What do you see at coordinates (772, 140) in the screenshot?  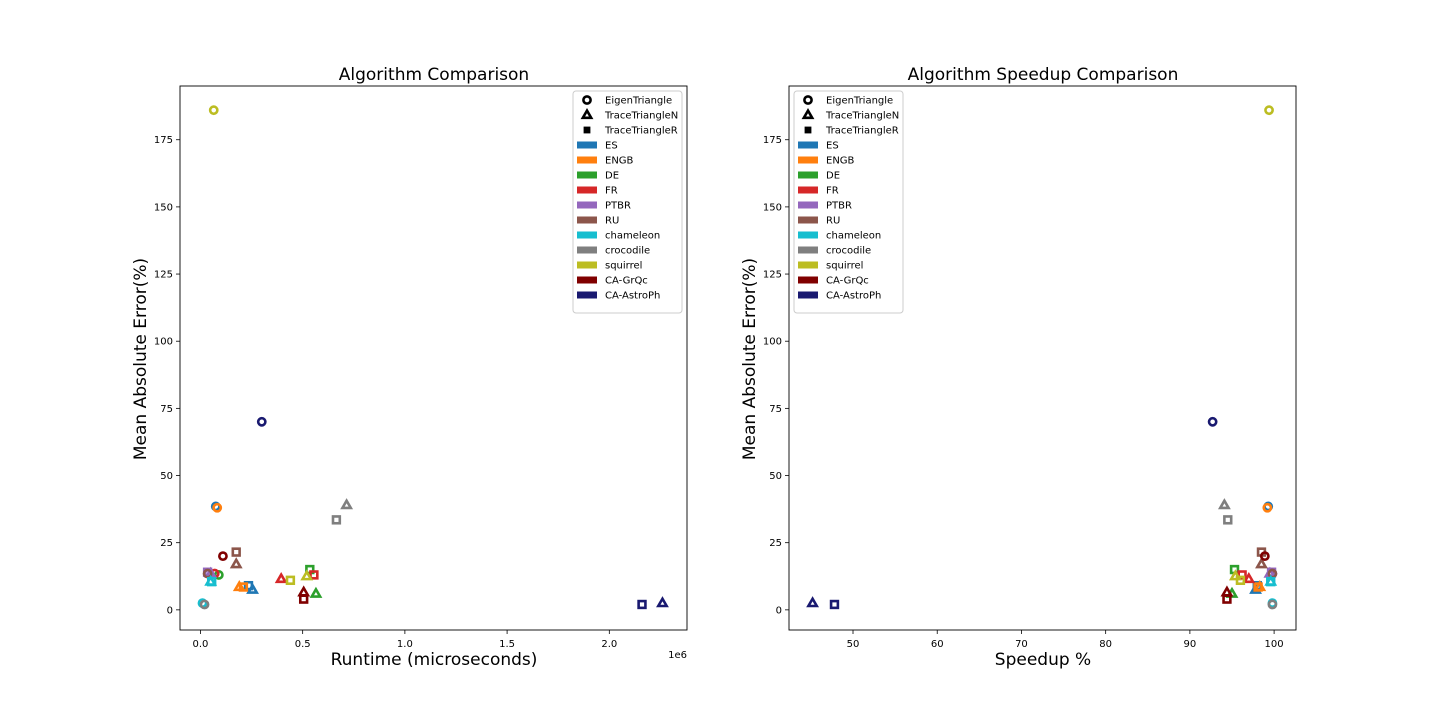 I see `y-tick-label: 175` at bounding box center [772, 140].